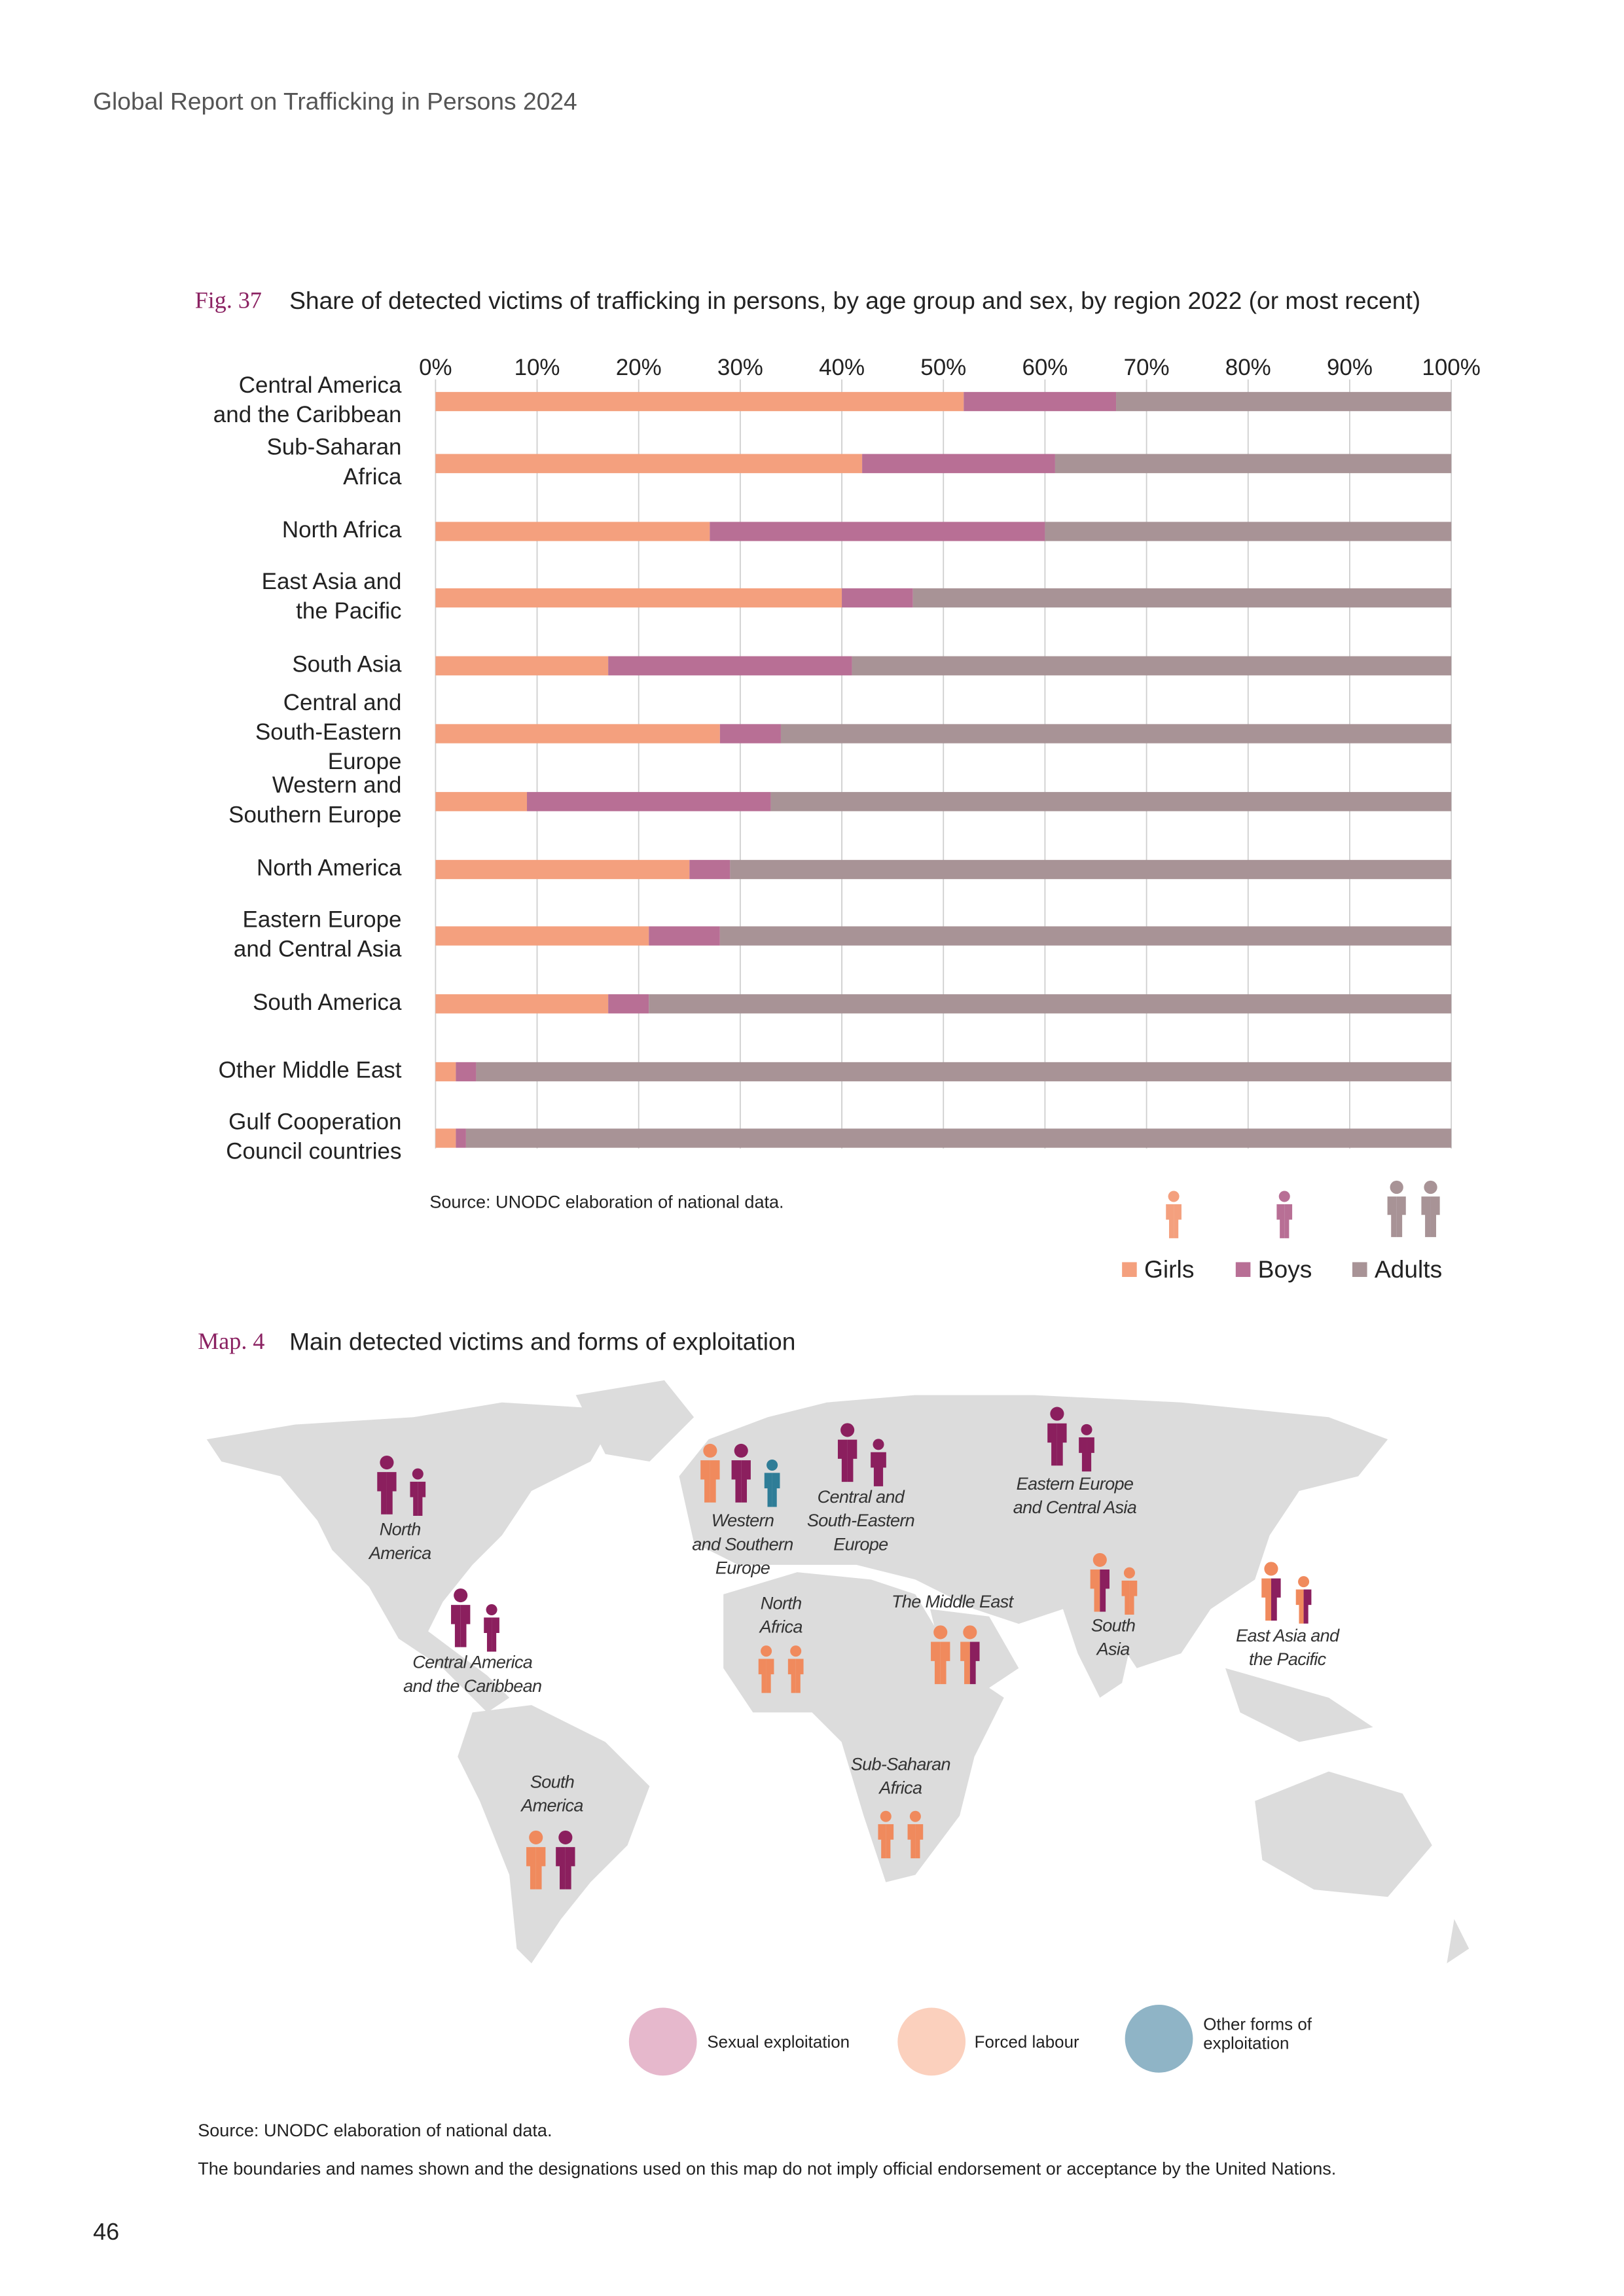 This screenshot has height=2296, width=1624. I want to click on region-label-box: South America, so click(552, 1794).